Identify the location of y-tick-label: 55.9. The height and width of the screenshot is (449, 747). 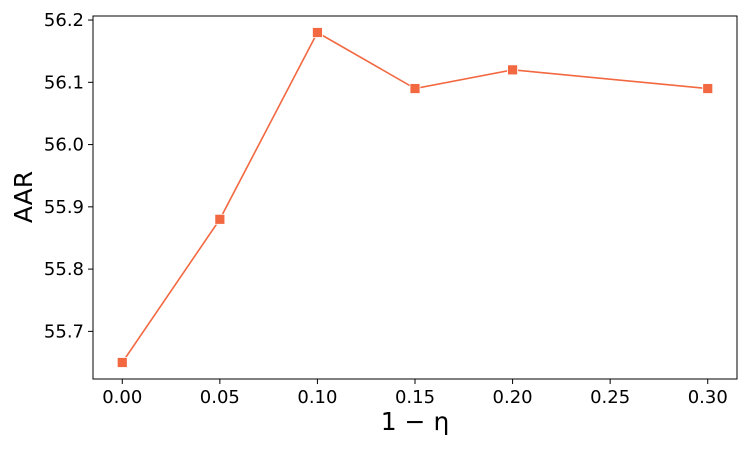
(64, 207).